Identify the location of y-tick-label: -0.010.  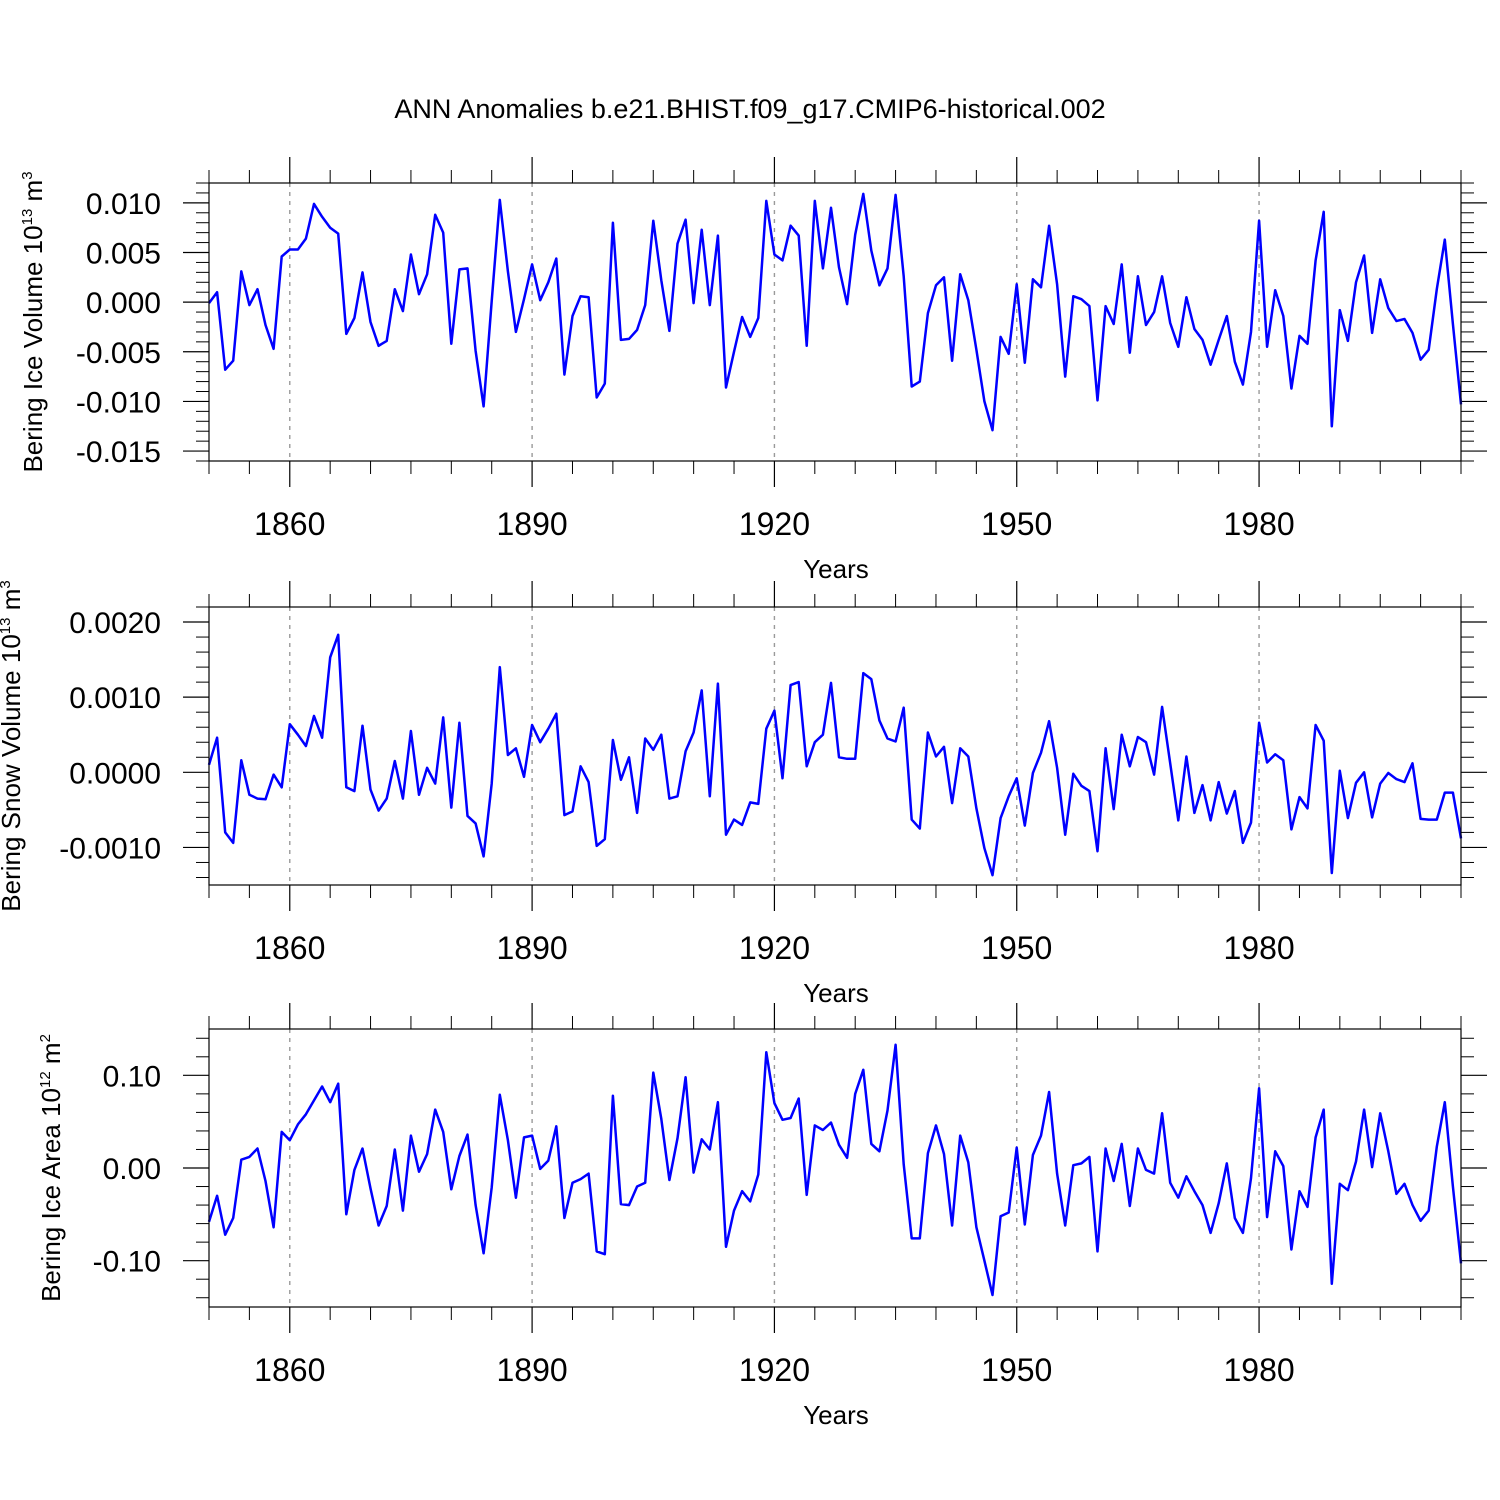
(118, 402).